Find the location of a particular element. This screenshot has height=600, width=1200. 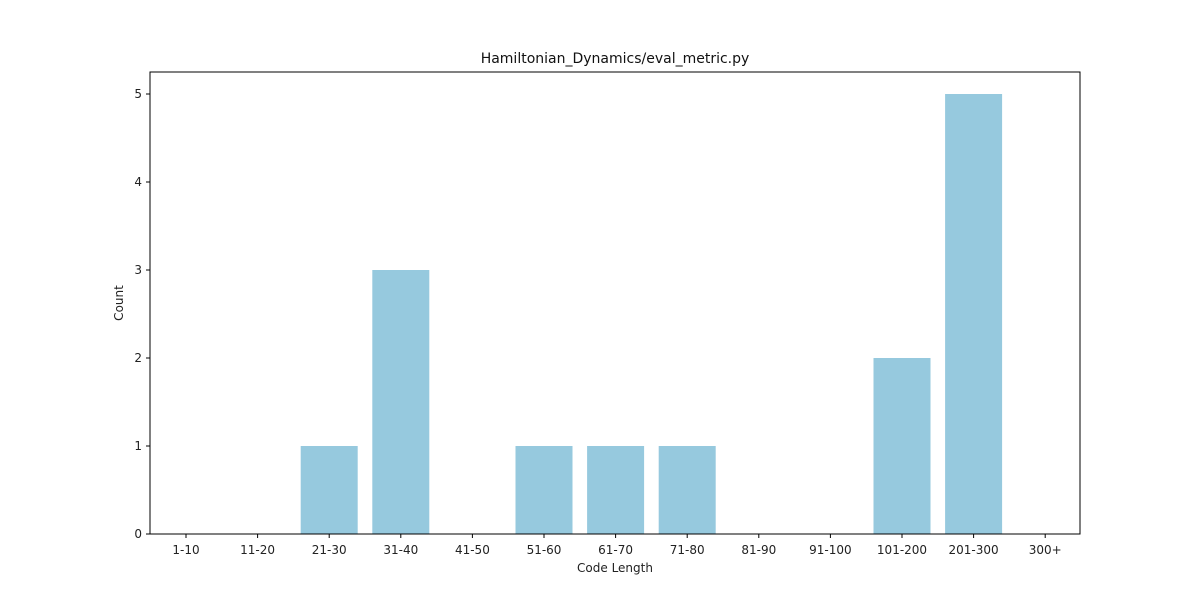

y-axis: 0 1 2 3 4 5 is located at coordinates (142, 314).